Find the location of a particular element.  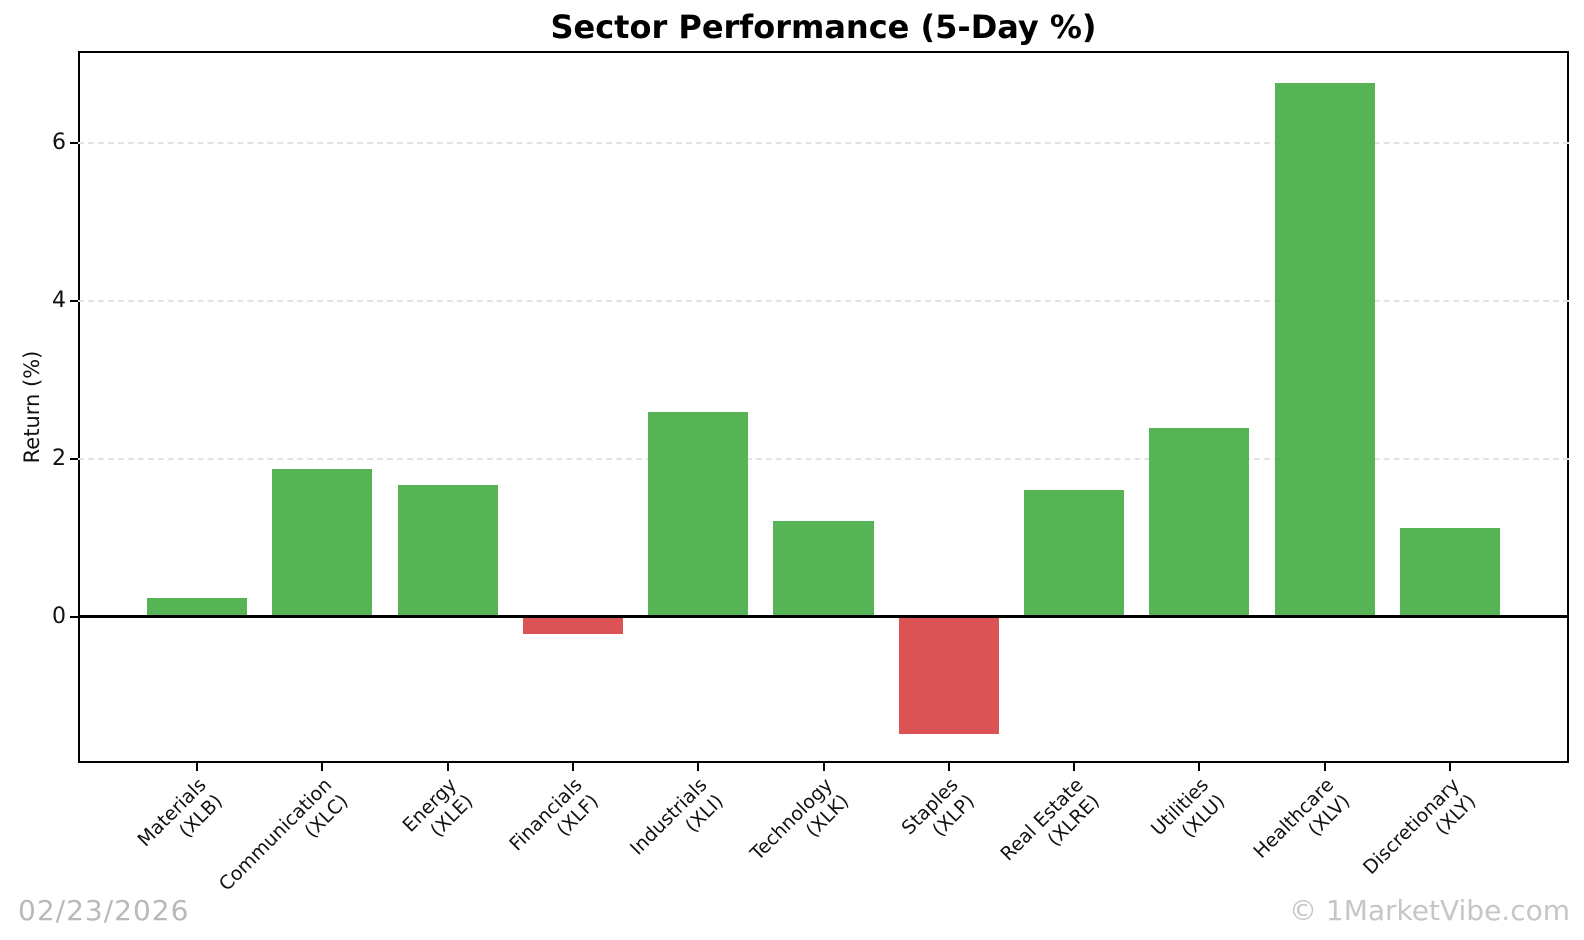

watermark: © 1MarketVibe.com is located at coordinates (1429, 910).